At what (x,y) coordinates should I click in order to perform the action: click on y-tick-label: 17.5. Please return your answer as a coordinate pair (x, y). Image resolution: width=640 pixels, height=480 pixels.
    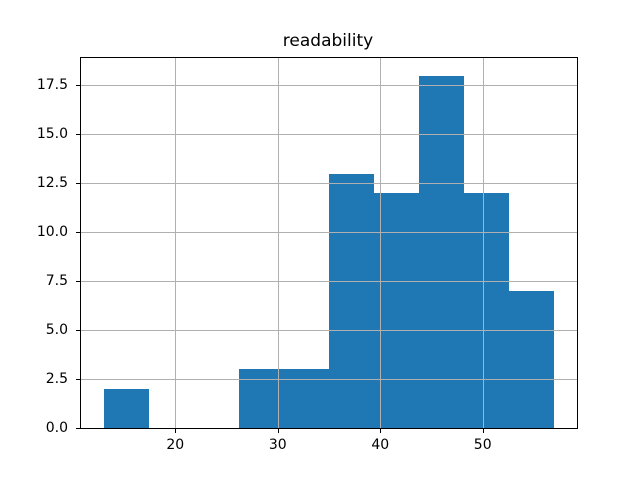
    Looking at the image, I should click on (52, 85).